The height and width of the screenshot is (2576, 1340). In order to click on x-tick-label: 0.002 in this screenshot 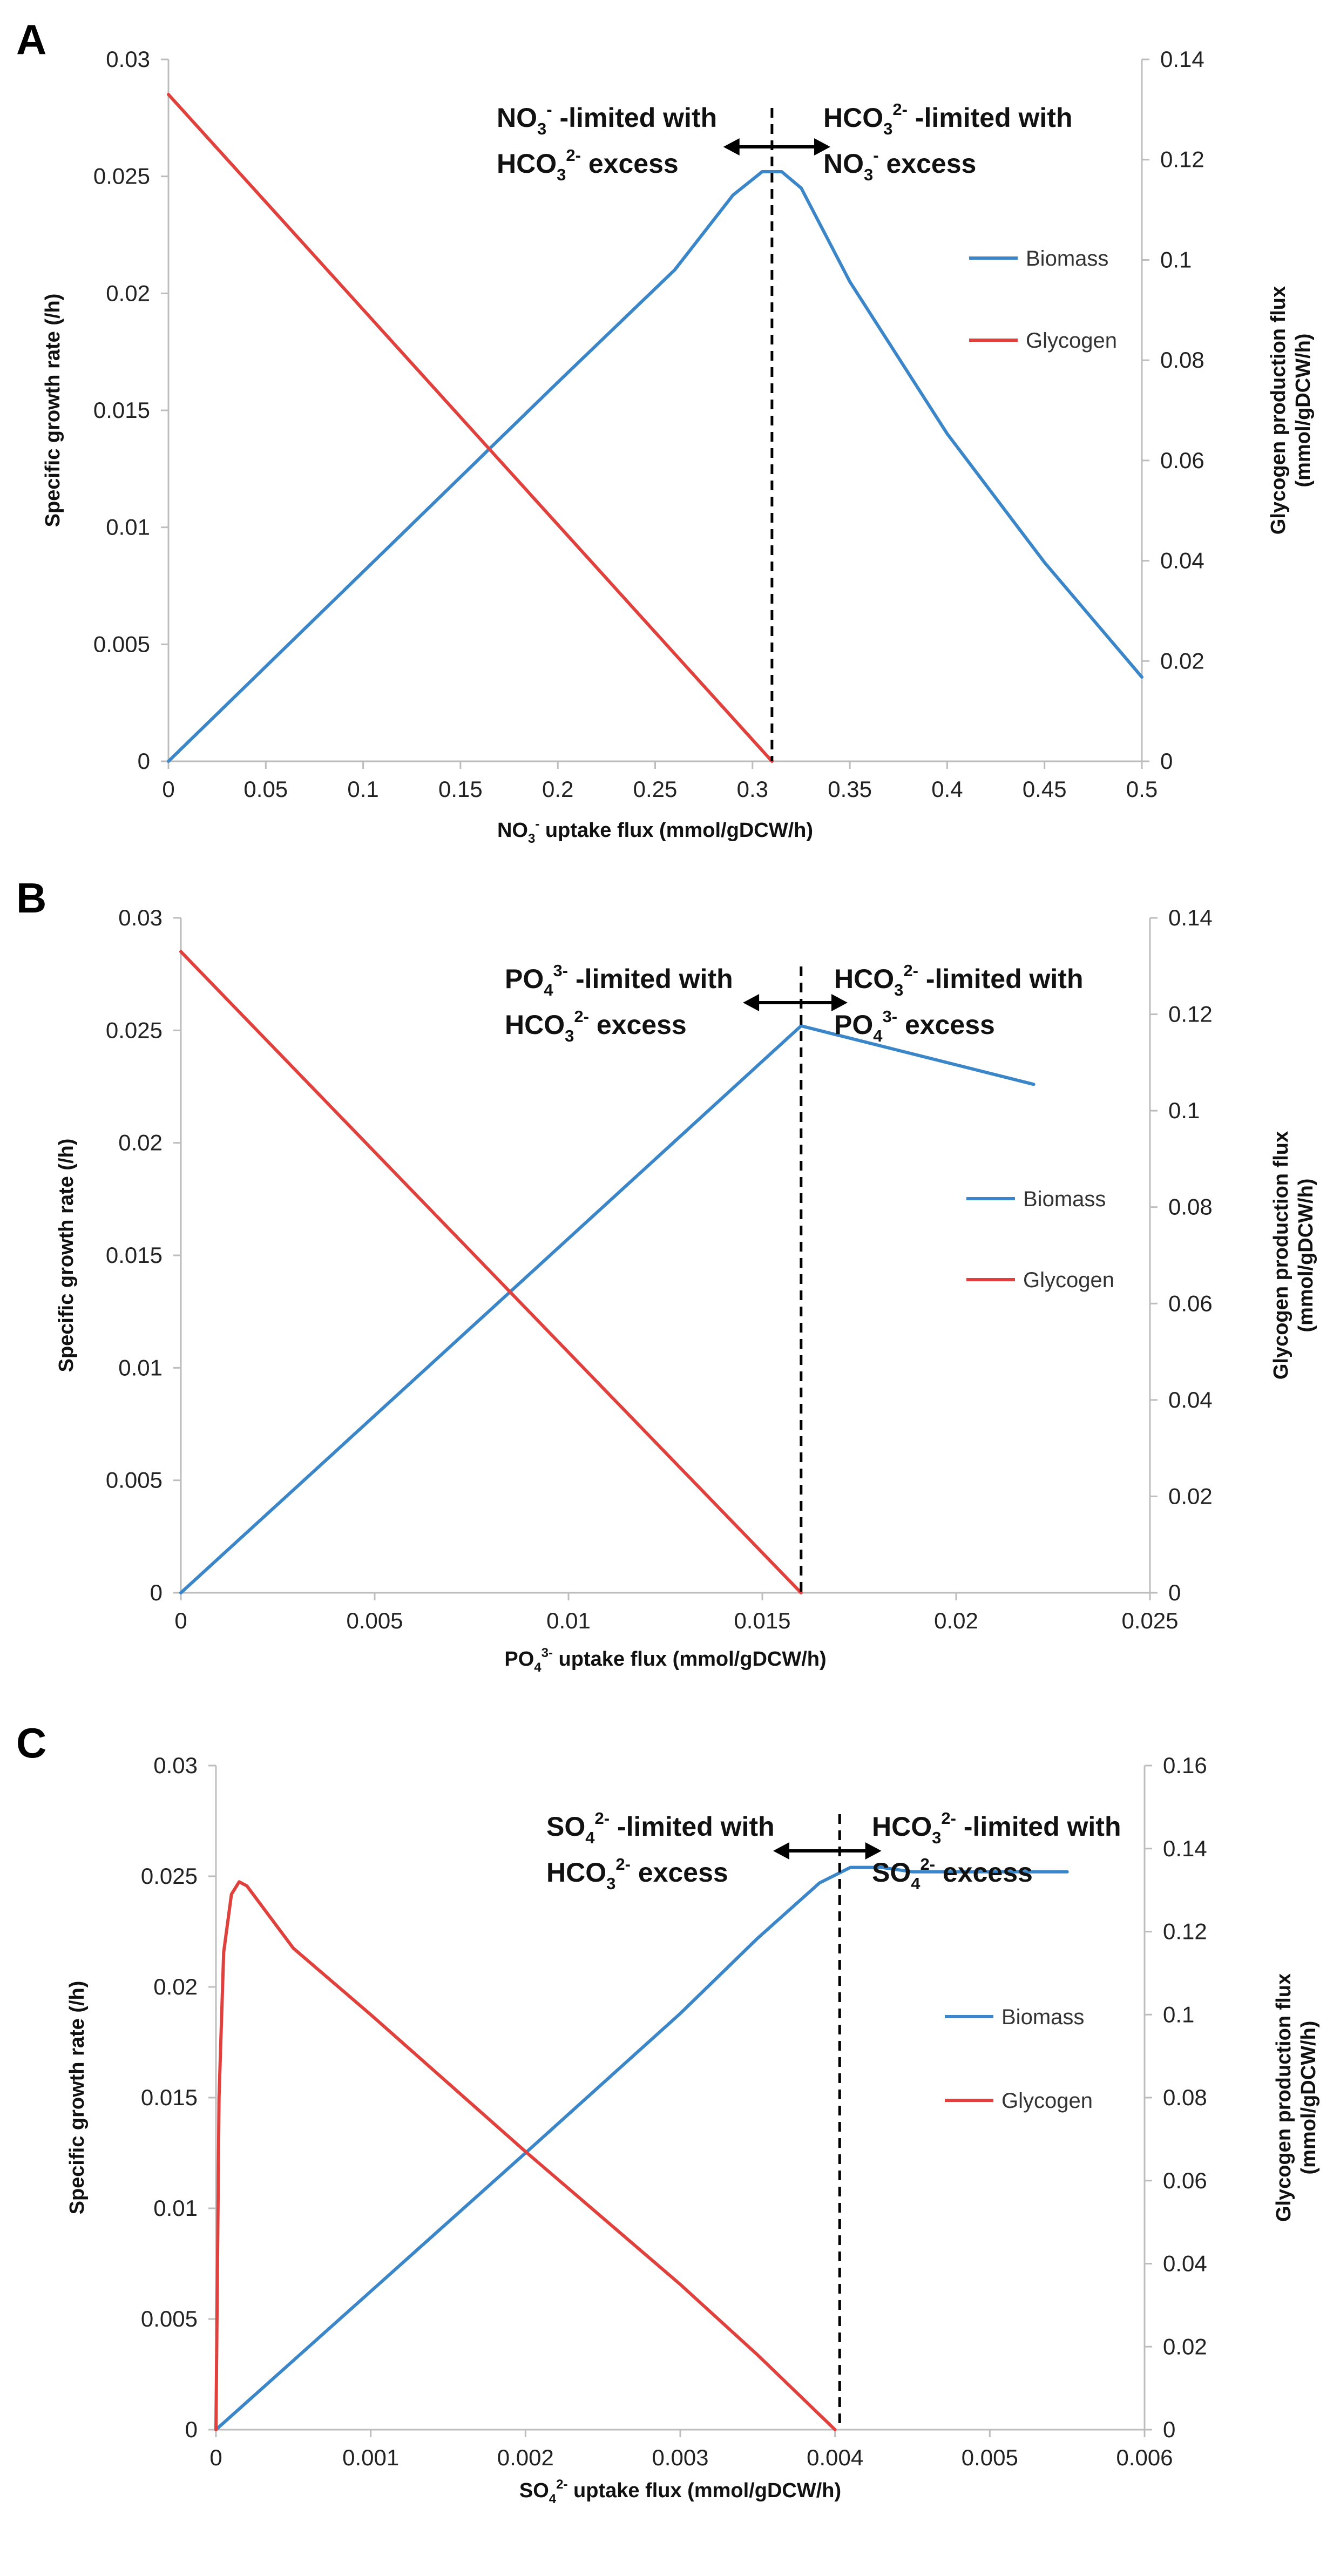, I will do `click(525, 2457)`.